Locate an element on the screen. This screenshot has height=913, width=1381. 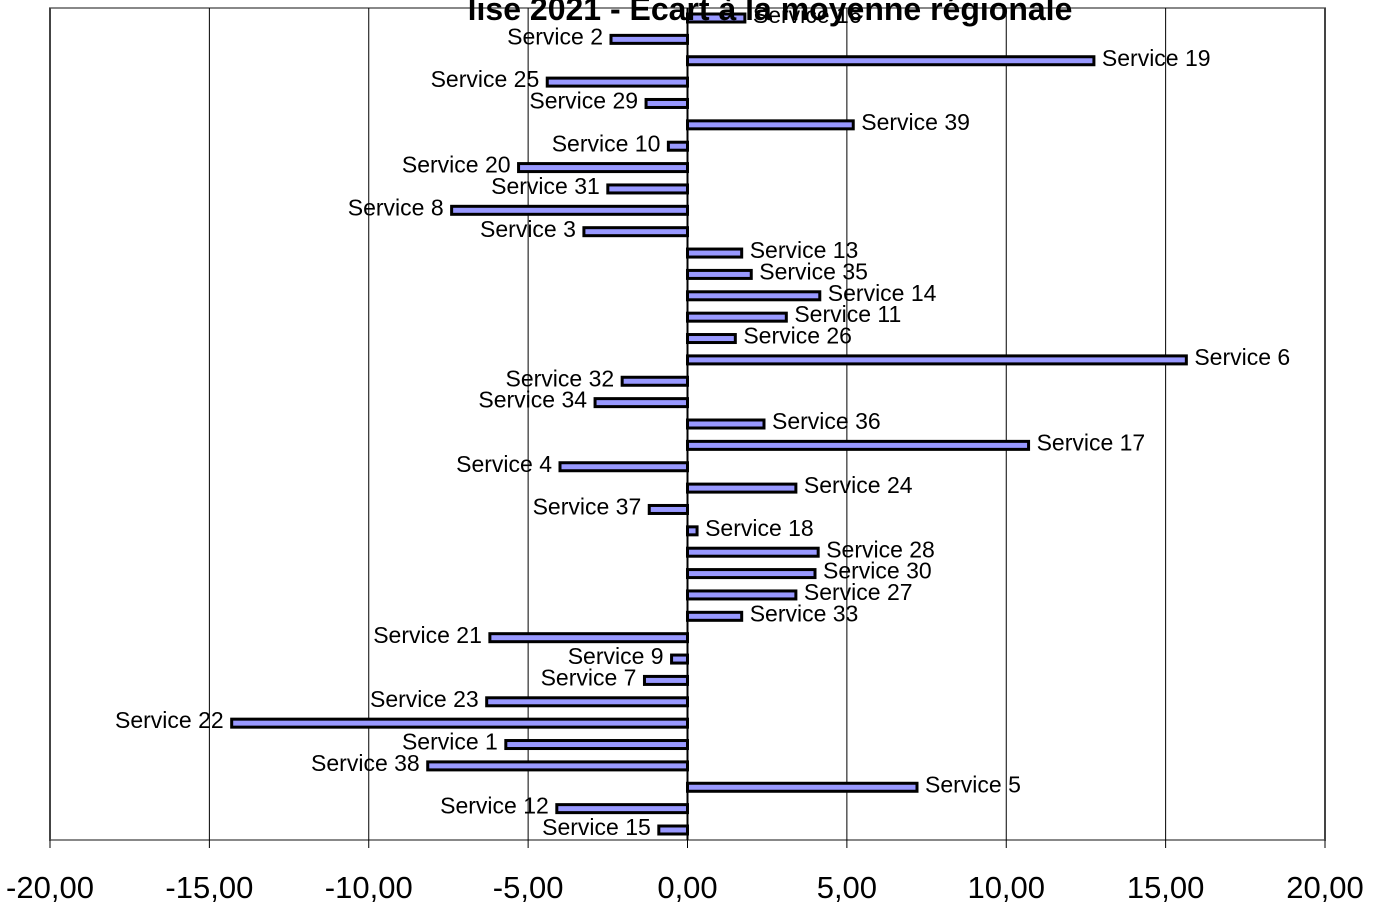
bar-label: Service 31 is located at coordinates (545, 186).